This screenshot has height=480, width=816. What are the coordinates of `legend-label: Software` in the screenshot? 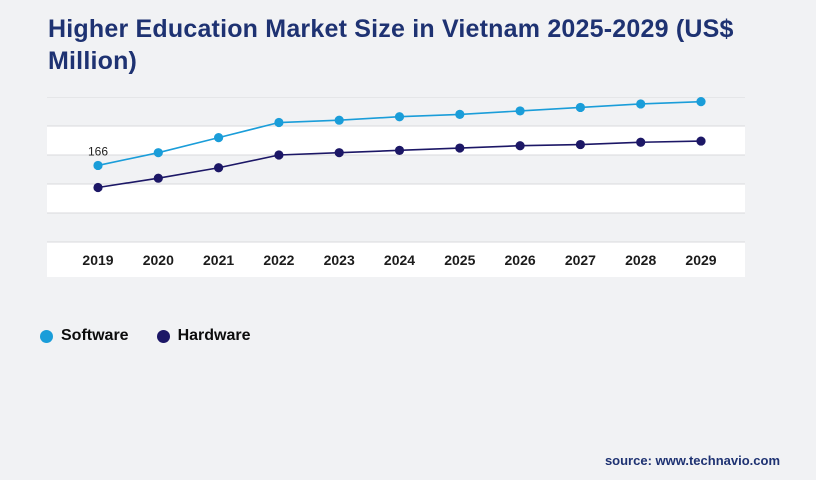 It's located at (95, 335).